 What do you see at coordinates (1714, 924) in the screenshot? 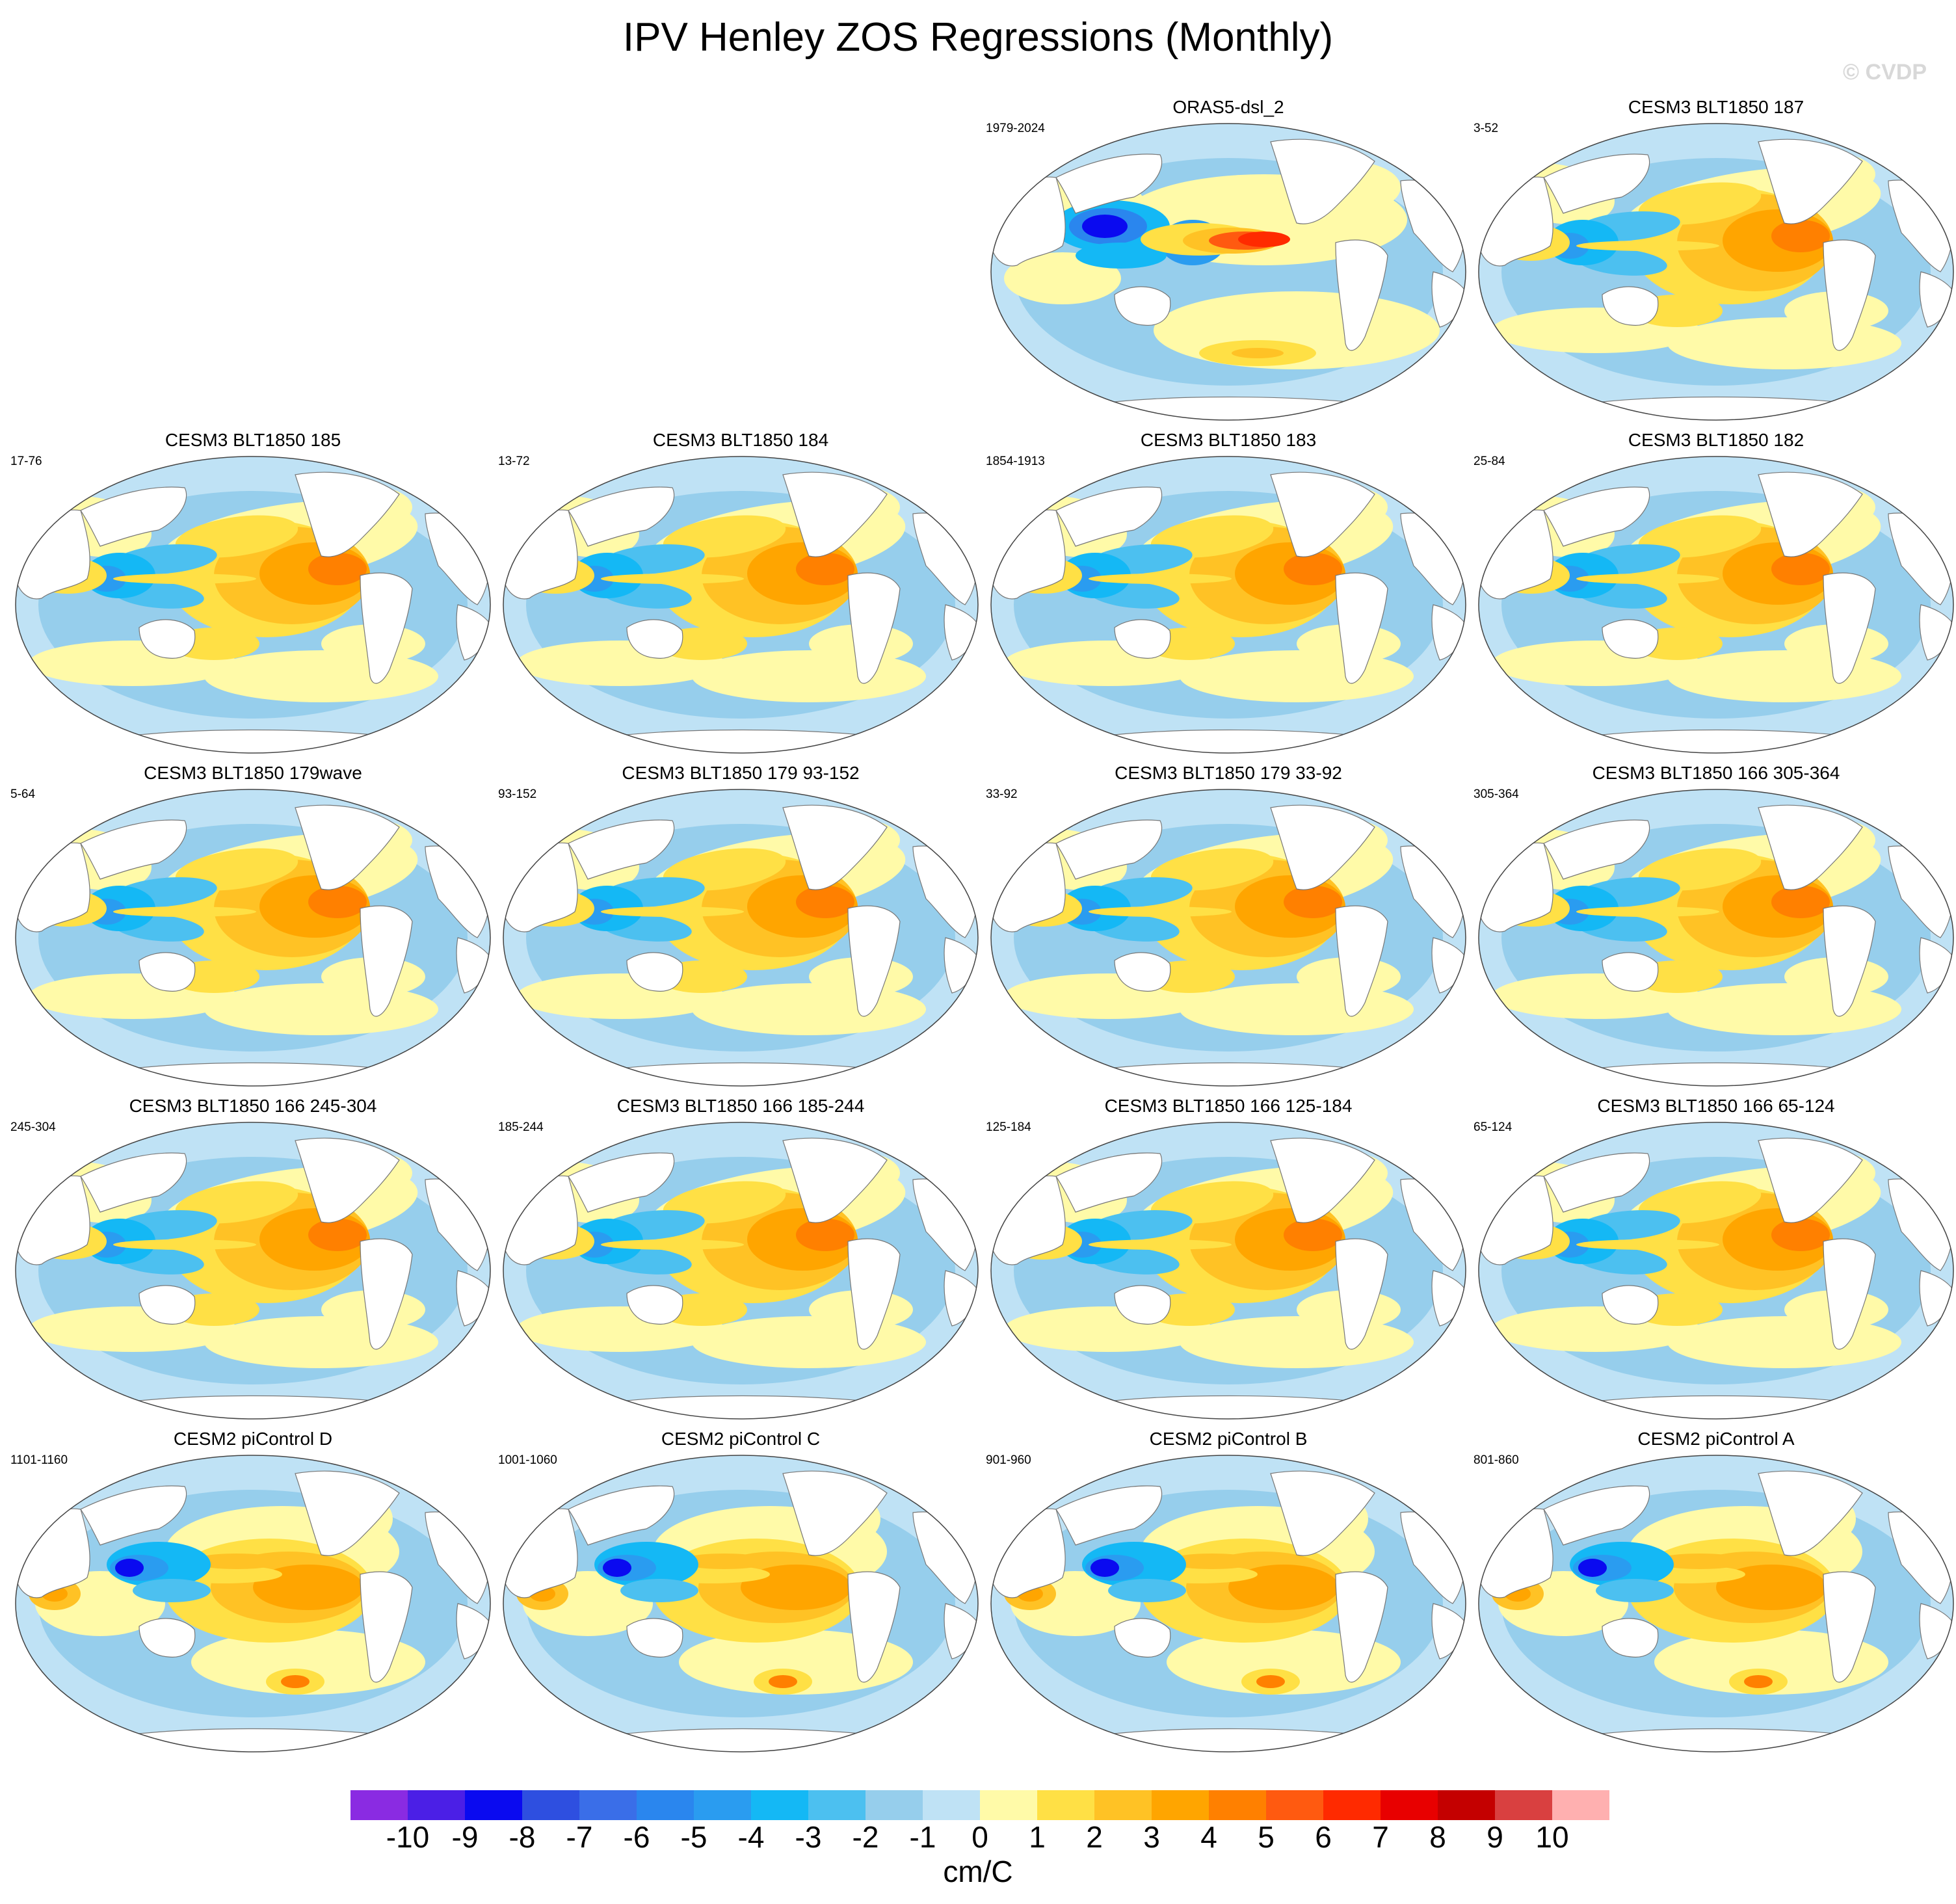
I see `map-panel: CESM3 BLT1850 166 305-364 305-364` at bounding box center [1714, 924].